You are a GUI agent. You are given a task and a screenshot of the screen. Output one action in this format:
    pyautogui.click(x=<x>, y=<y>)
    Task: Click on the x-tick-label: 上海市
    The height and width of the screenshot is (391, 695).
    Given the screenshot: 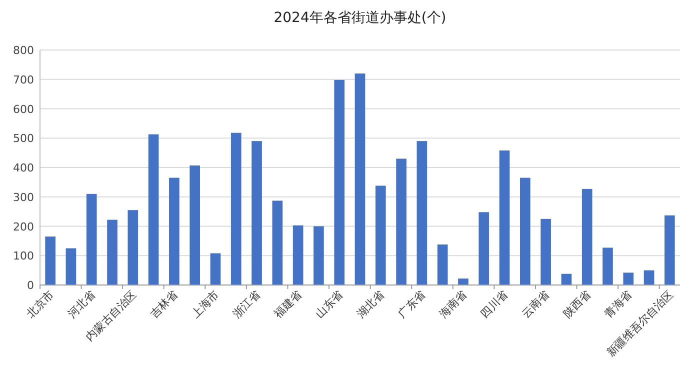 What is the action you would take?
    pyautogui.click(x=205, y=304)
    